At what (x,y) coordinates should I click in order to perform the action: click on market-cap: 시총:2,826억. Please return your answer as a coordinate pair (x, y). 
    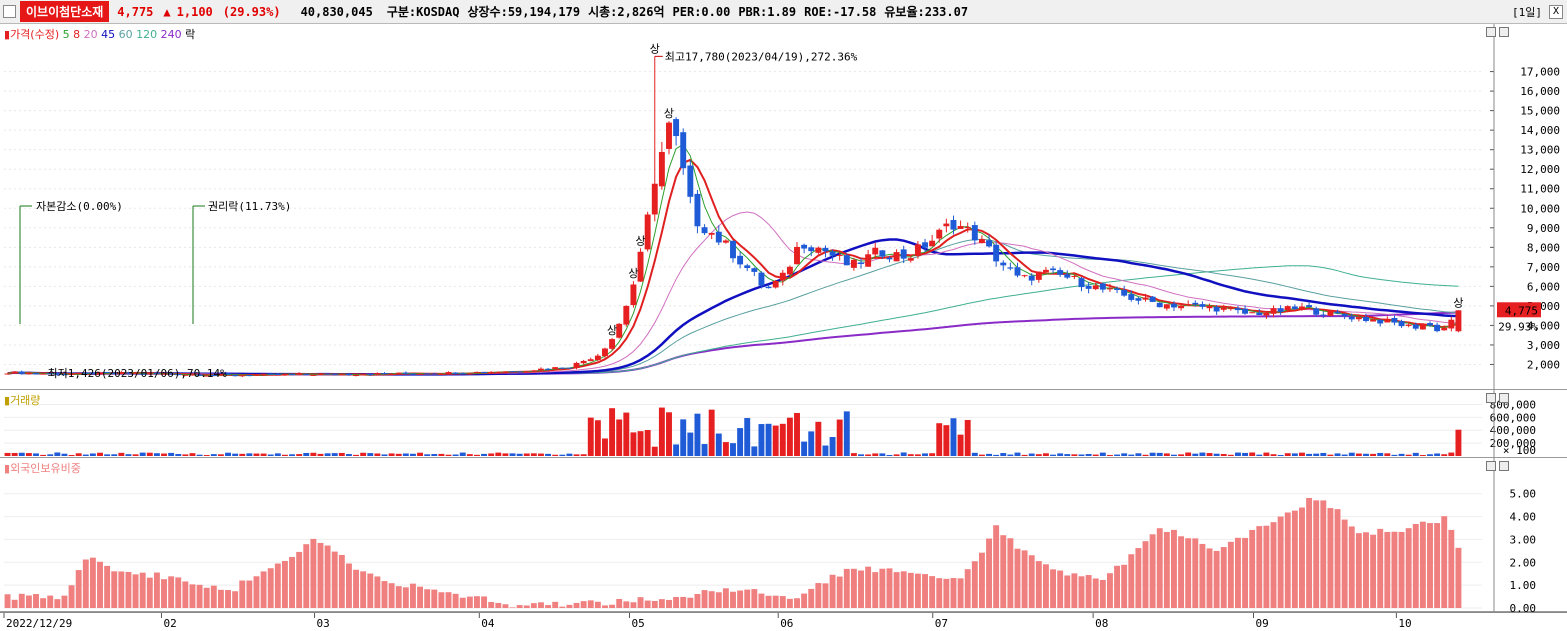
    Looking at the image, I should click on (626, 12).